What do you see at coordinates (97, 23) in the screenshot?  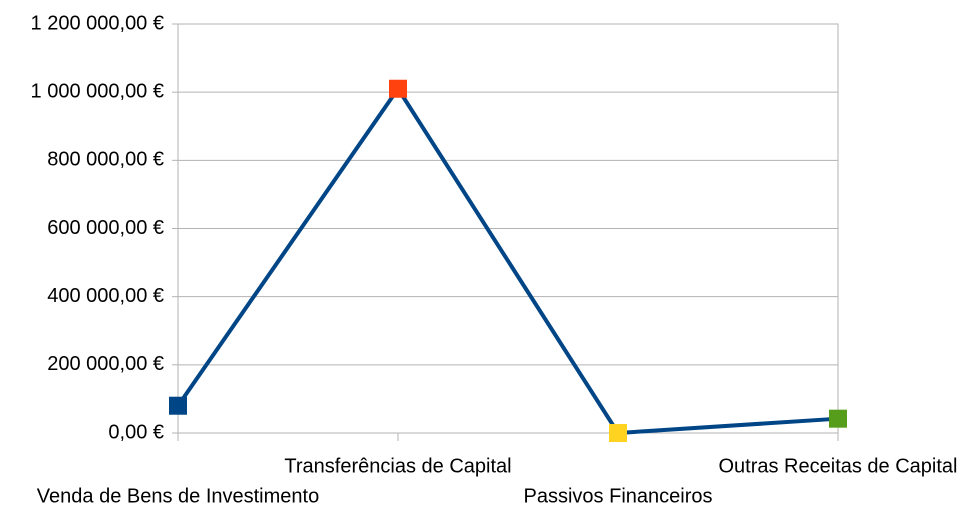 I see `y-tick-label: 1 200 000,00 €` at bounding box center [97, 23].